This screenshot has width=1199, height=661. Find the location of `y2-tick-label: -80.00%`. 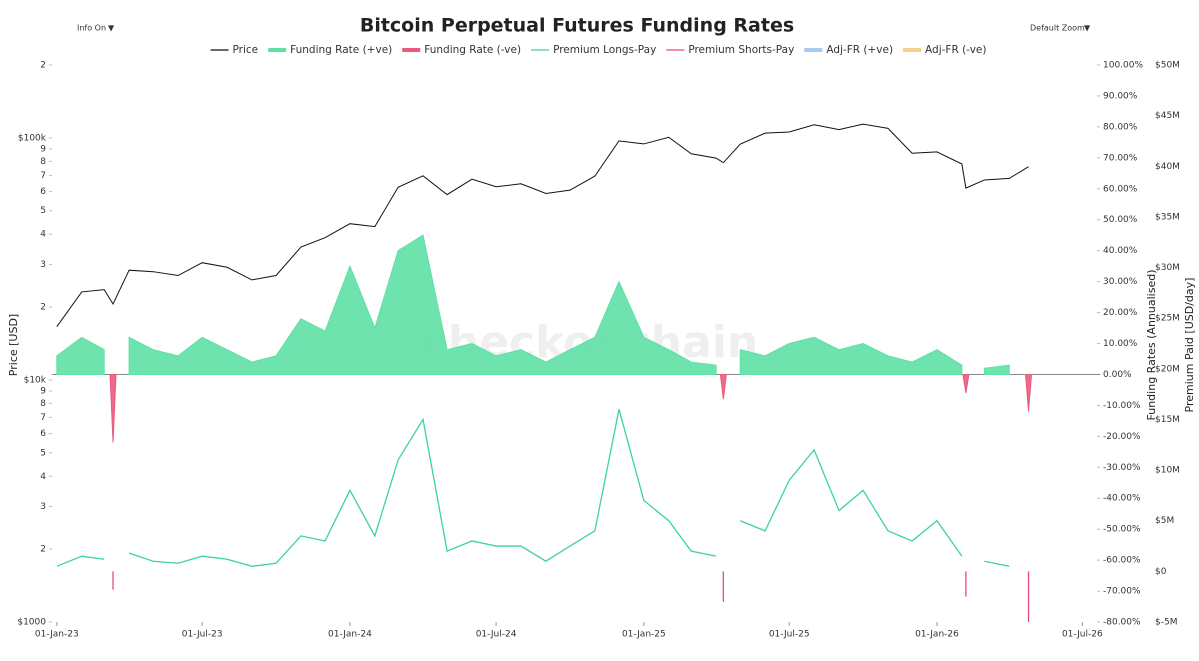

y2-tick-label: -80.00% is located at coordinates (1122, 623).